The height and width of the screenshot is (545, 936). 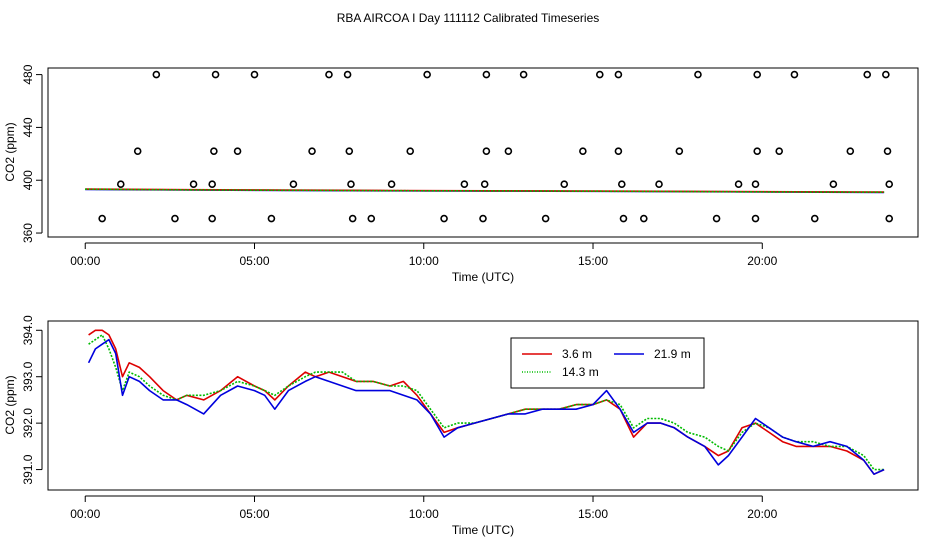 What do you see at coordinates (28, 127) in the screenshot?
I see `y-tick-label: 440` at bounding box center [28, 127].